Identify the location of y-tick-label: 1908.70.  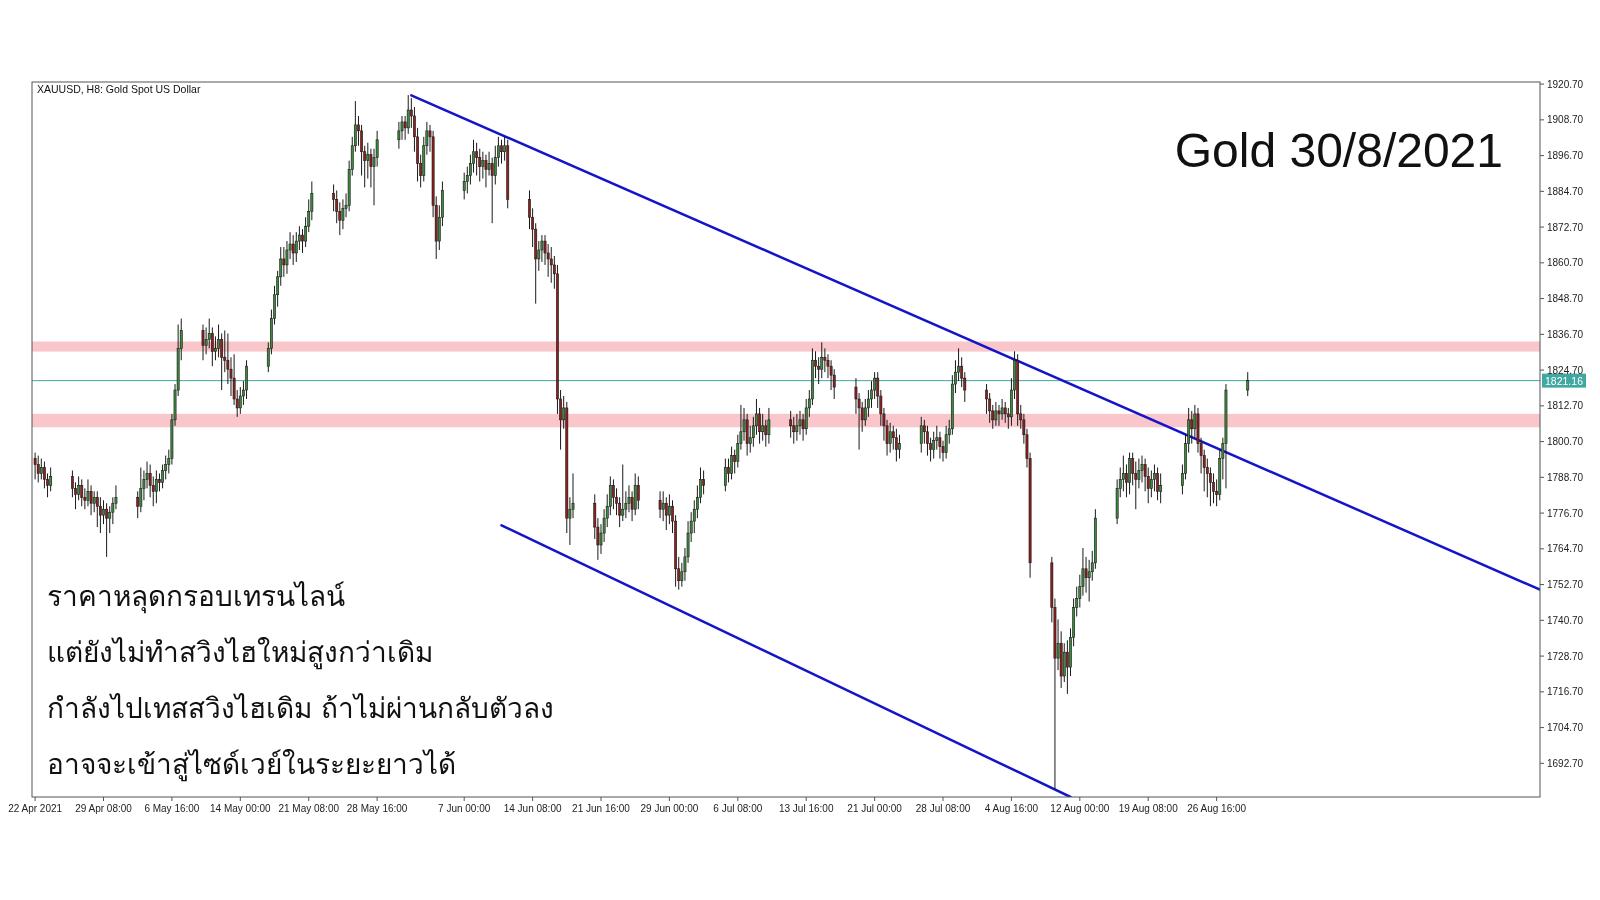
(1565, 120).